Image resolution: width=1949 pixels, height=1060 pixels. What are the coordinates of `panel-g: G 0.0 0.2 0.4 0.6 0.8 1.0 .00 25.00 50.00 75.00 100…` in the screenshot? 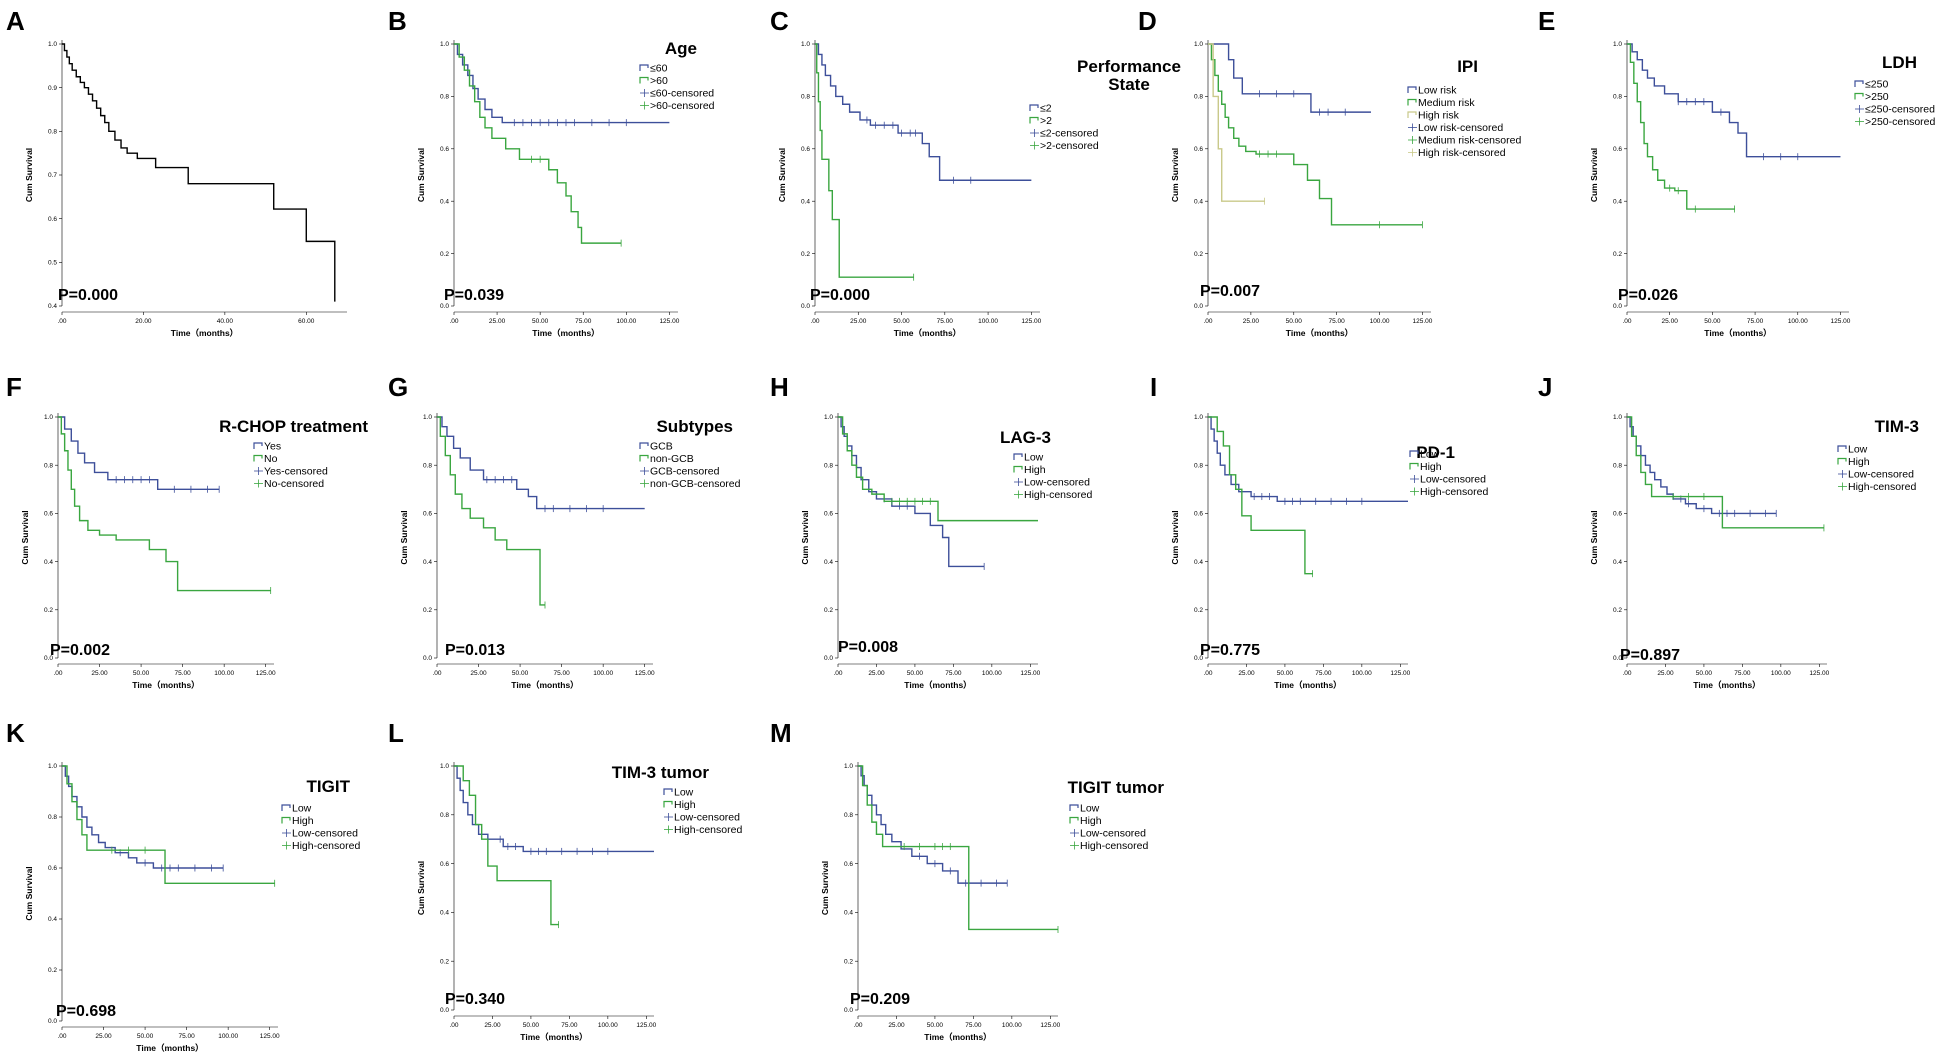 It's located at (564, 531).